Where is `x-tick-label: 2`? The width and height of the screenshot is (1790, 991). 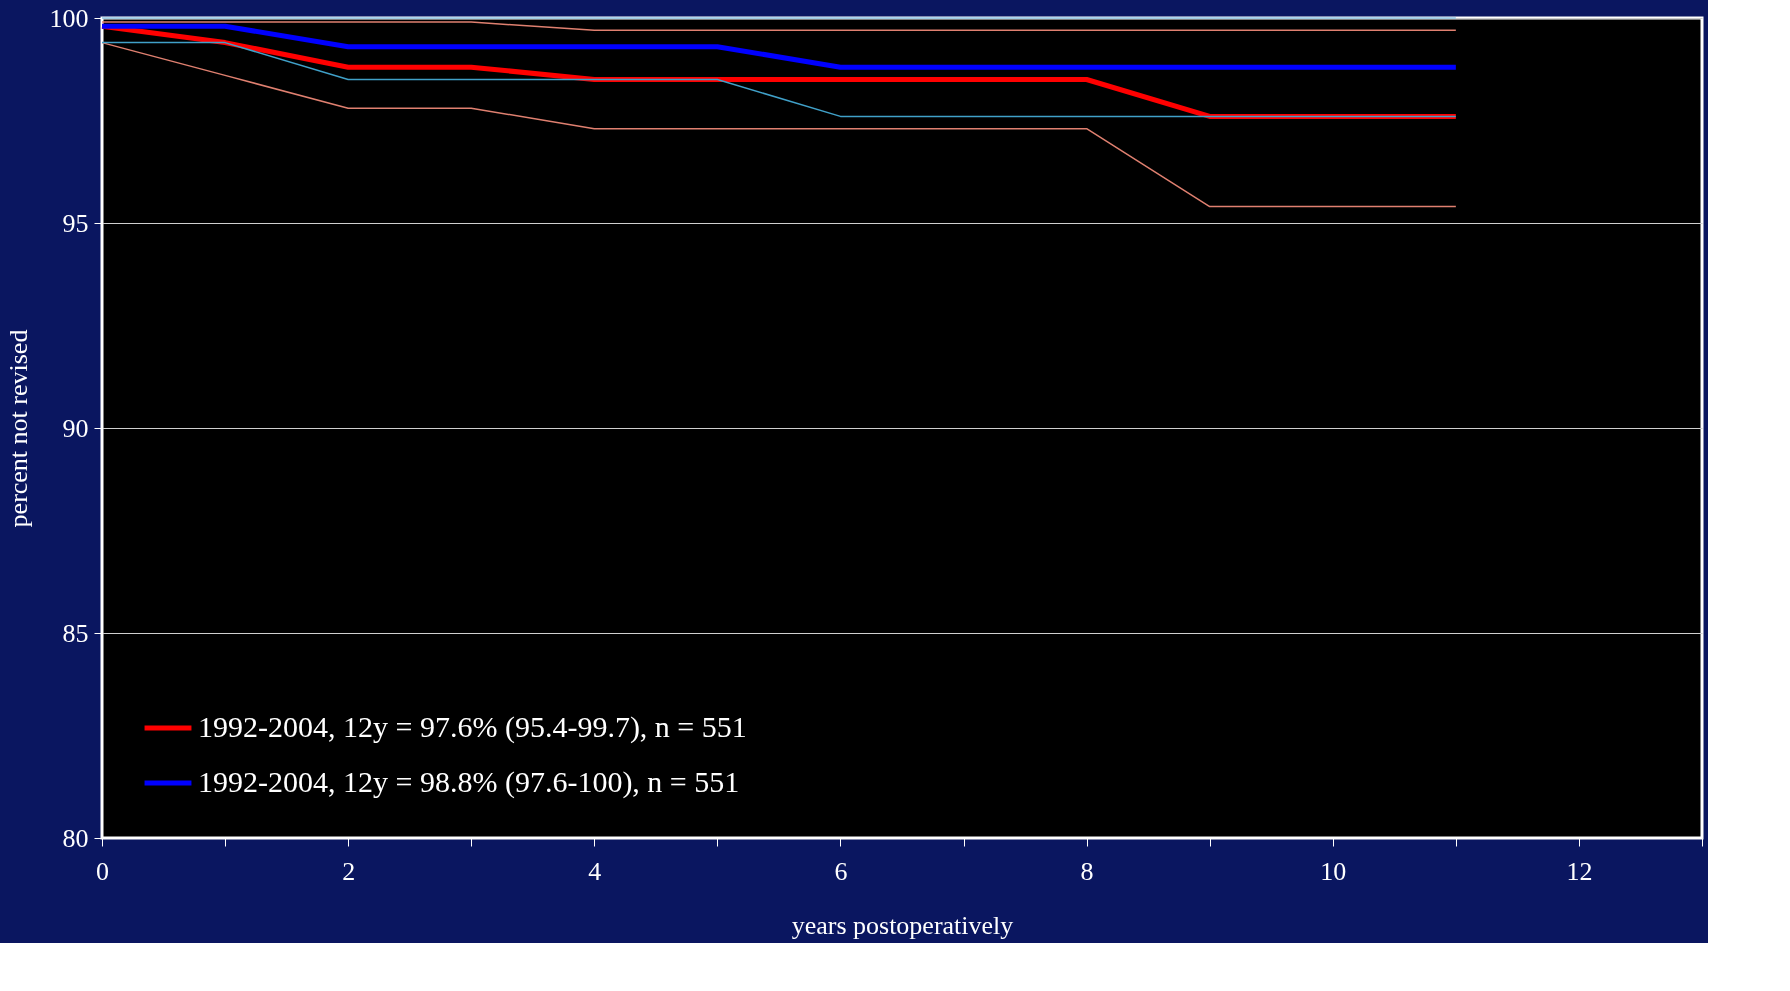
x-tick-label: 2 is located at coordinates (349, 871).